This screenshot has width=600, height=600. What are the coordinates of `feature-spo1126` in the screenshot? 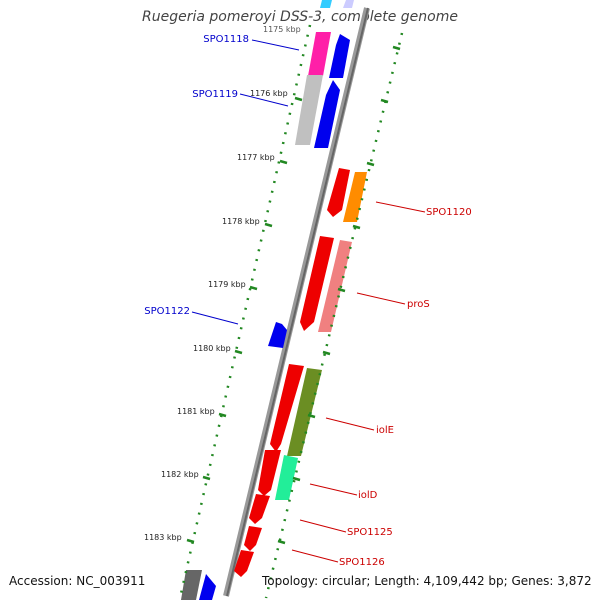 It's located at (248, 551).